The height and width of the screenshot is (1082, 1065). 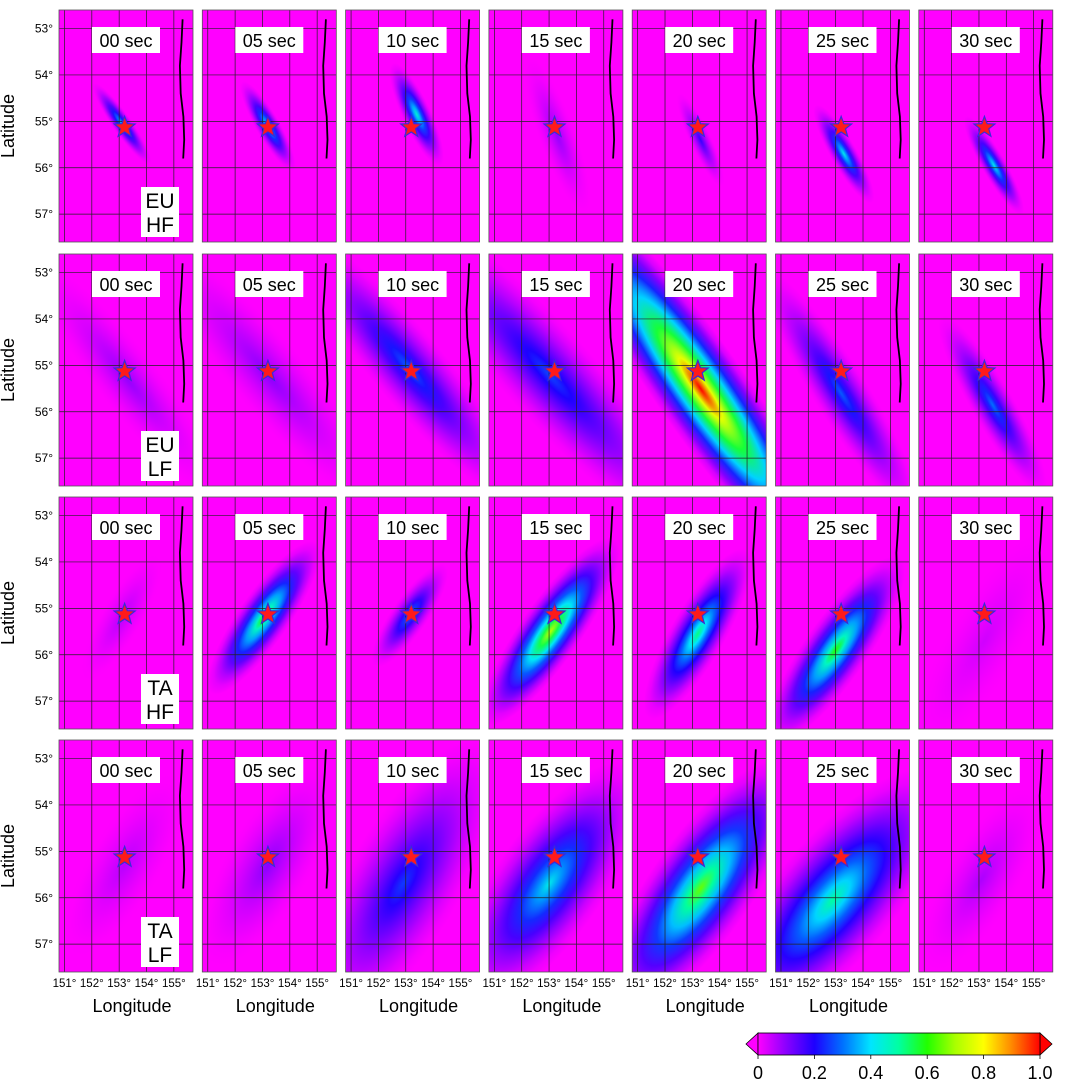 I want to click on time-label: 20 sec, so click(x=699, y=284).